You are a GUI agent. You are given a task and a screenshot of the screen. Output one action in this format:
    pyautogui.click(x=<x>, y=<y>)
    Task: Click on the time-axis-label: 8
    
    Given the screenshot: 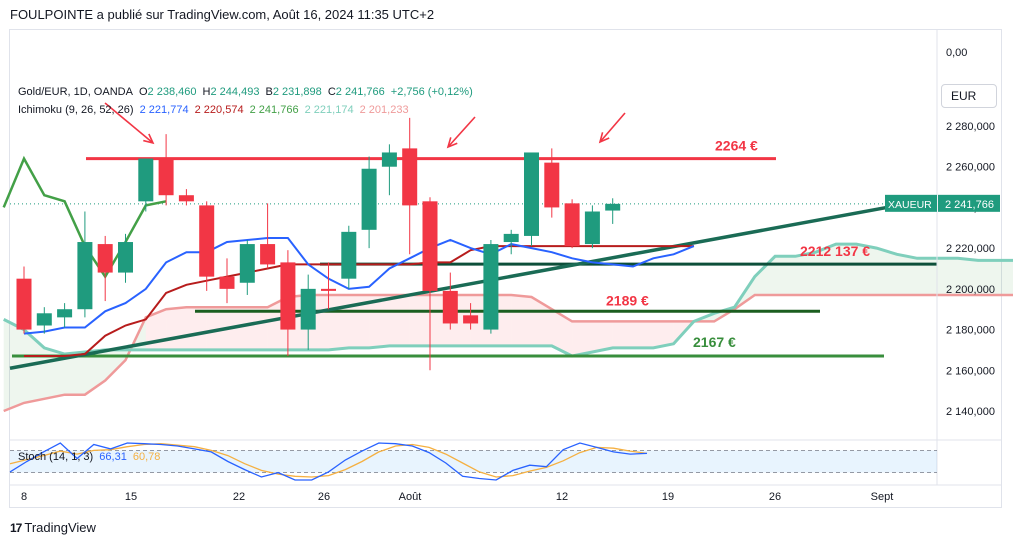 What is the action you would take?
    pyautogui.click(x=24, y=497)
    